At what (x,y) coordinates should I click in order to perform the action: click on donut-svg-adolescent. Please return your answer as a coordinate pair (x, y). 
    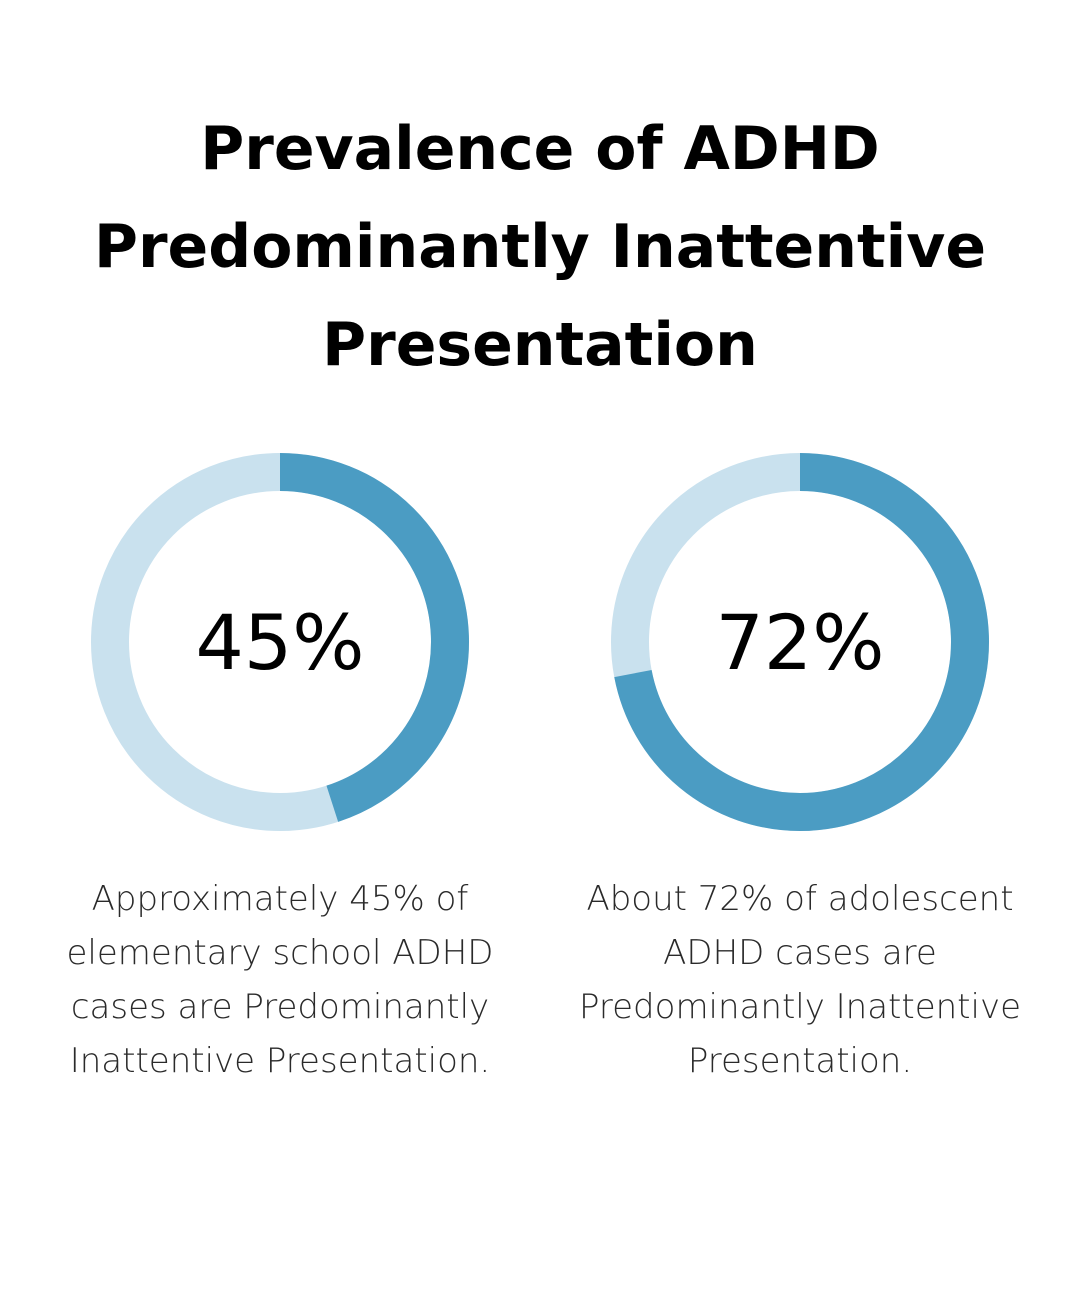
    Looking at the image, I should click on (800, 642).